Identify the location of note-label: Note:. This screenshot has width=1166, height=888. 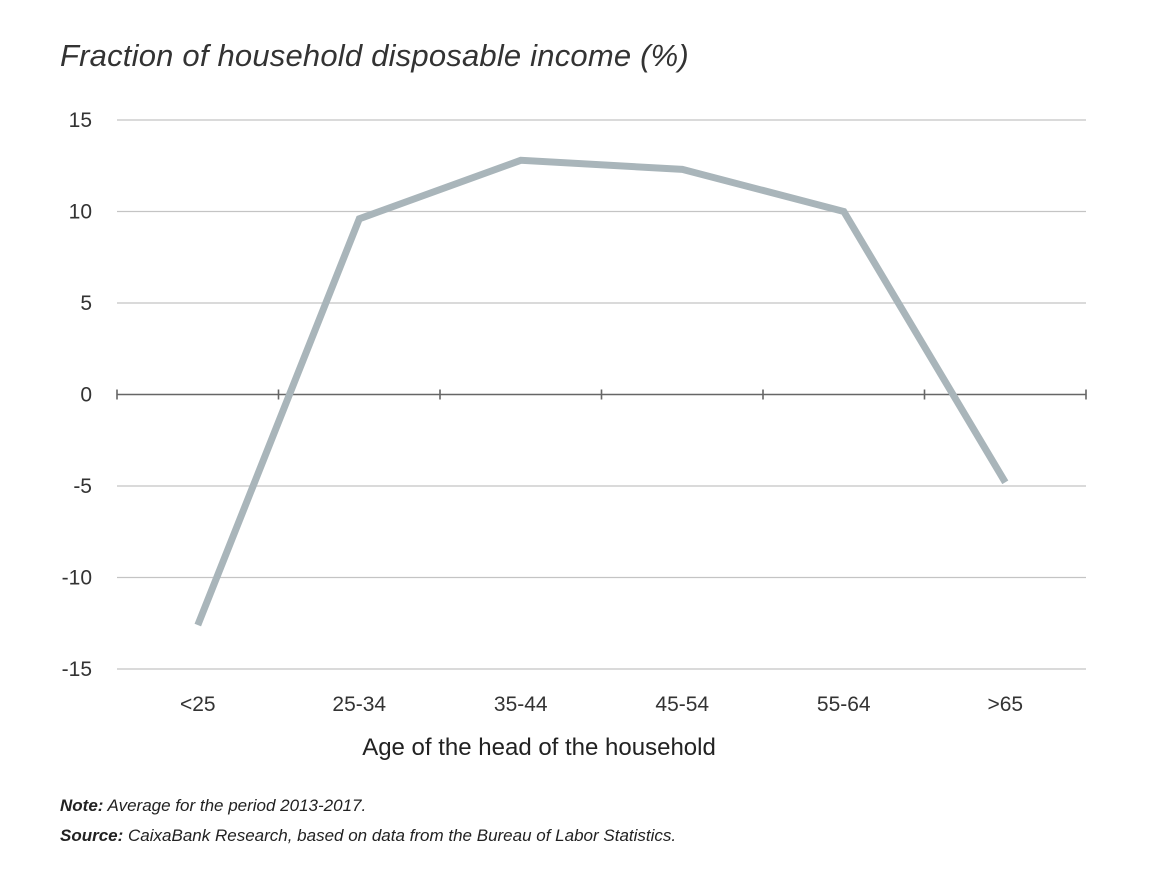
(82, 805).